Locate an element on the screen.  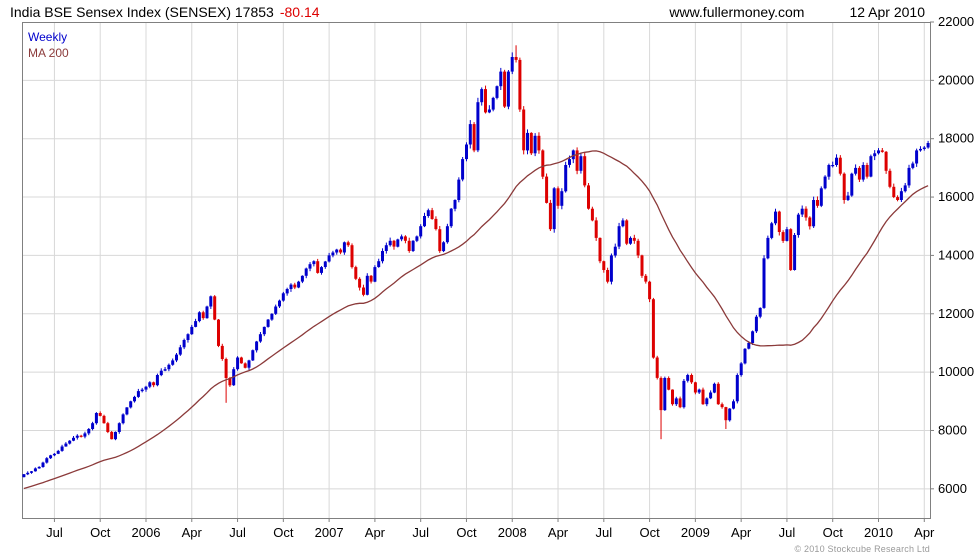
svg-text: 2006 is located at coordinates (146, 532).